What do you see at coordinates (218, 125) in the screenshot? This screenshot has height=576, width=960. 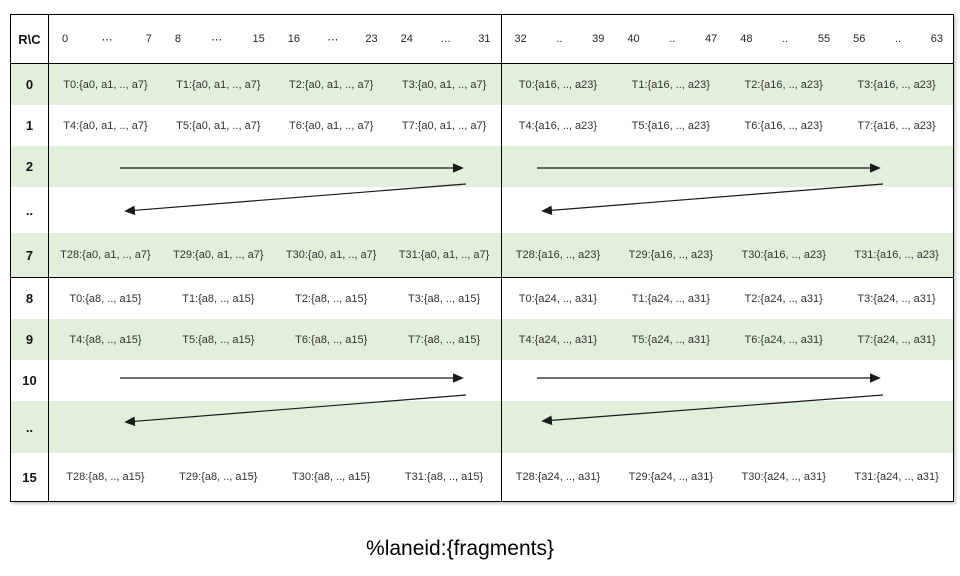 I see `fragment-cell: T5:{a0, a1, .., a7}` at bounding box center [218, 125].